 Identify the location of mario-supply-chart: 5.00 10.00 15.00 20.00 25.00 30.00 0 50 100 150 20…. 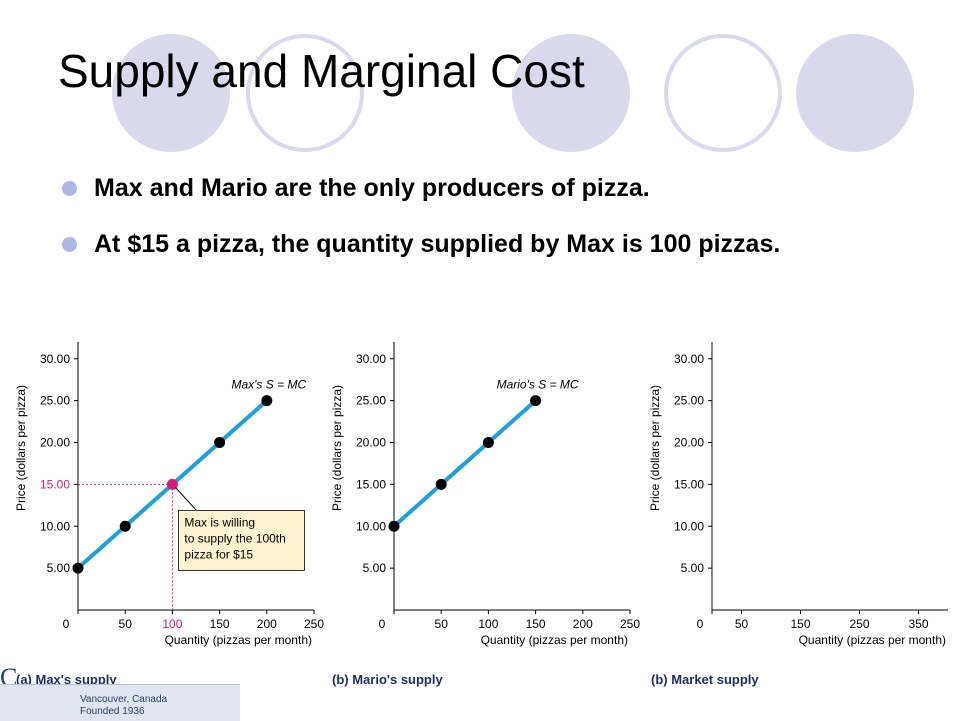
(485, 494).